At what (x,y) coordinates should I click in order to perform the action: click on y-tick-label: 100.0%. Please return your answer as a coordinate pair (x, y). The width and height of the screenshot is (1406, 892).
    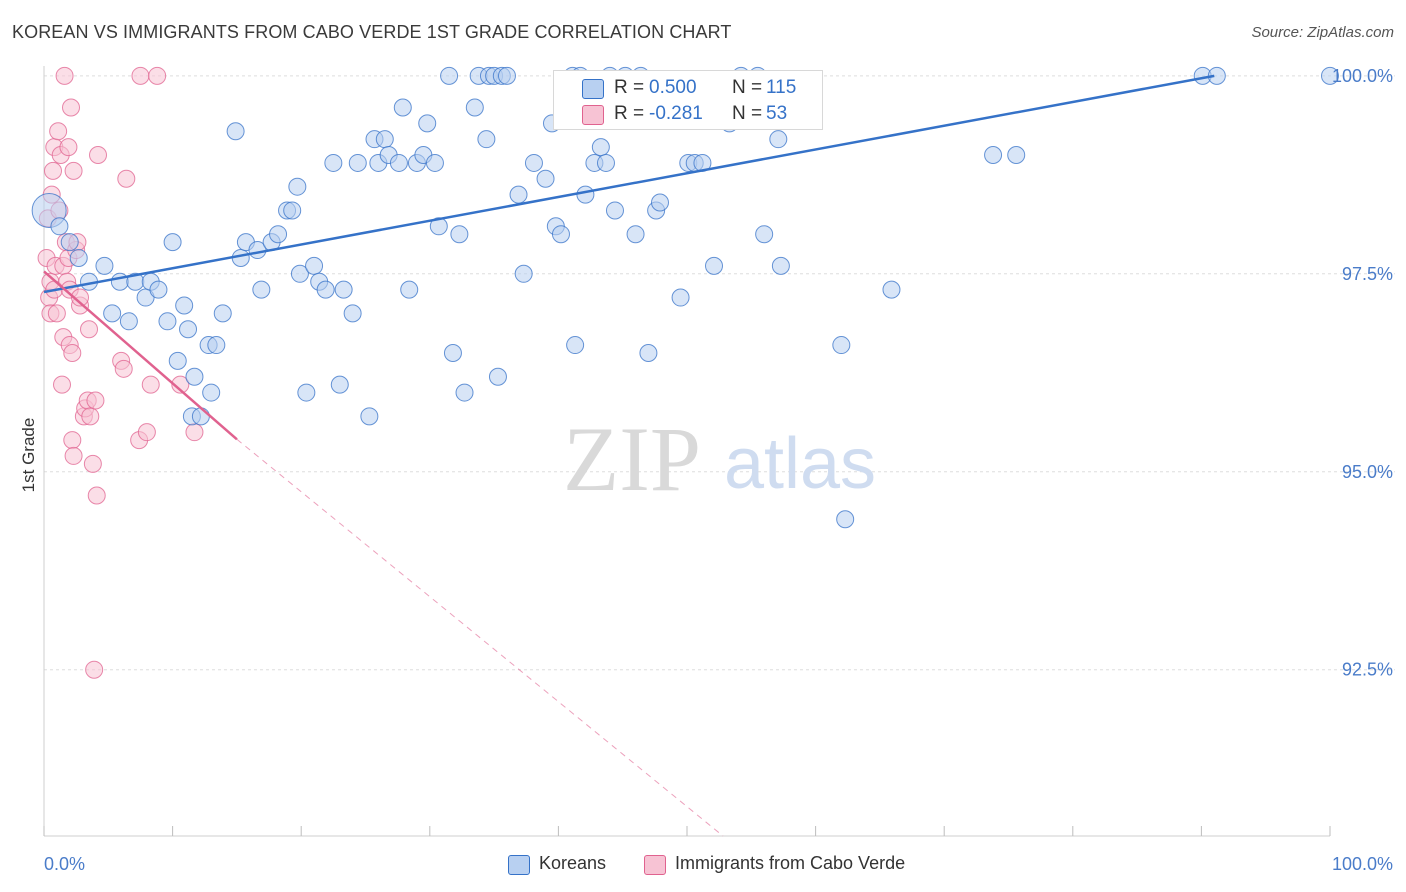
    Looking at the image, I should click on (1362, 76).